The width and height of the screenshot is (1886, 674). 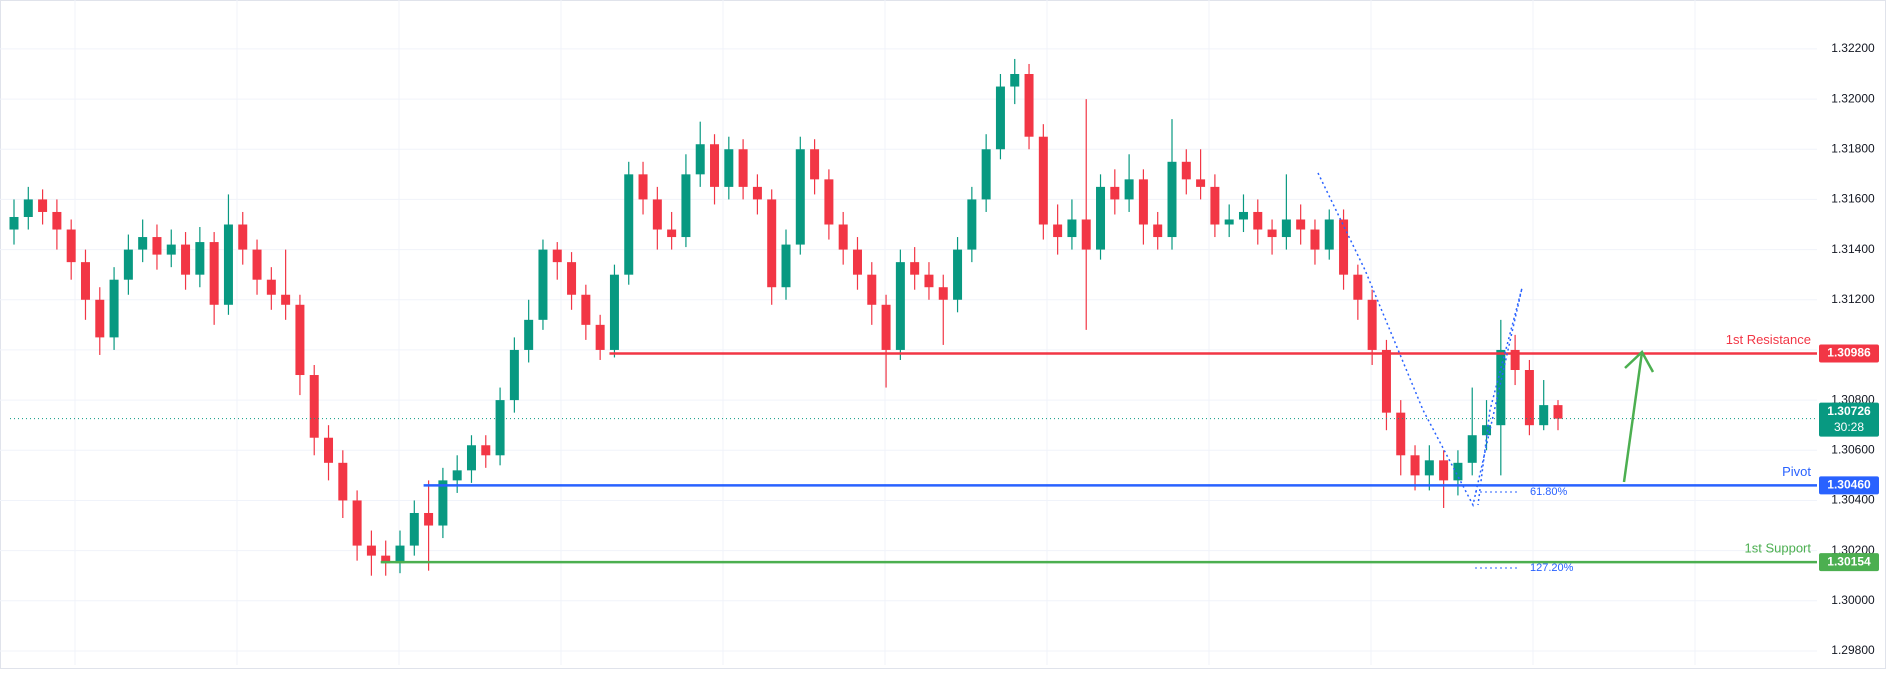 I want to click on y-tick-label: 1.31800, so click(x=1853, y=148).